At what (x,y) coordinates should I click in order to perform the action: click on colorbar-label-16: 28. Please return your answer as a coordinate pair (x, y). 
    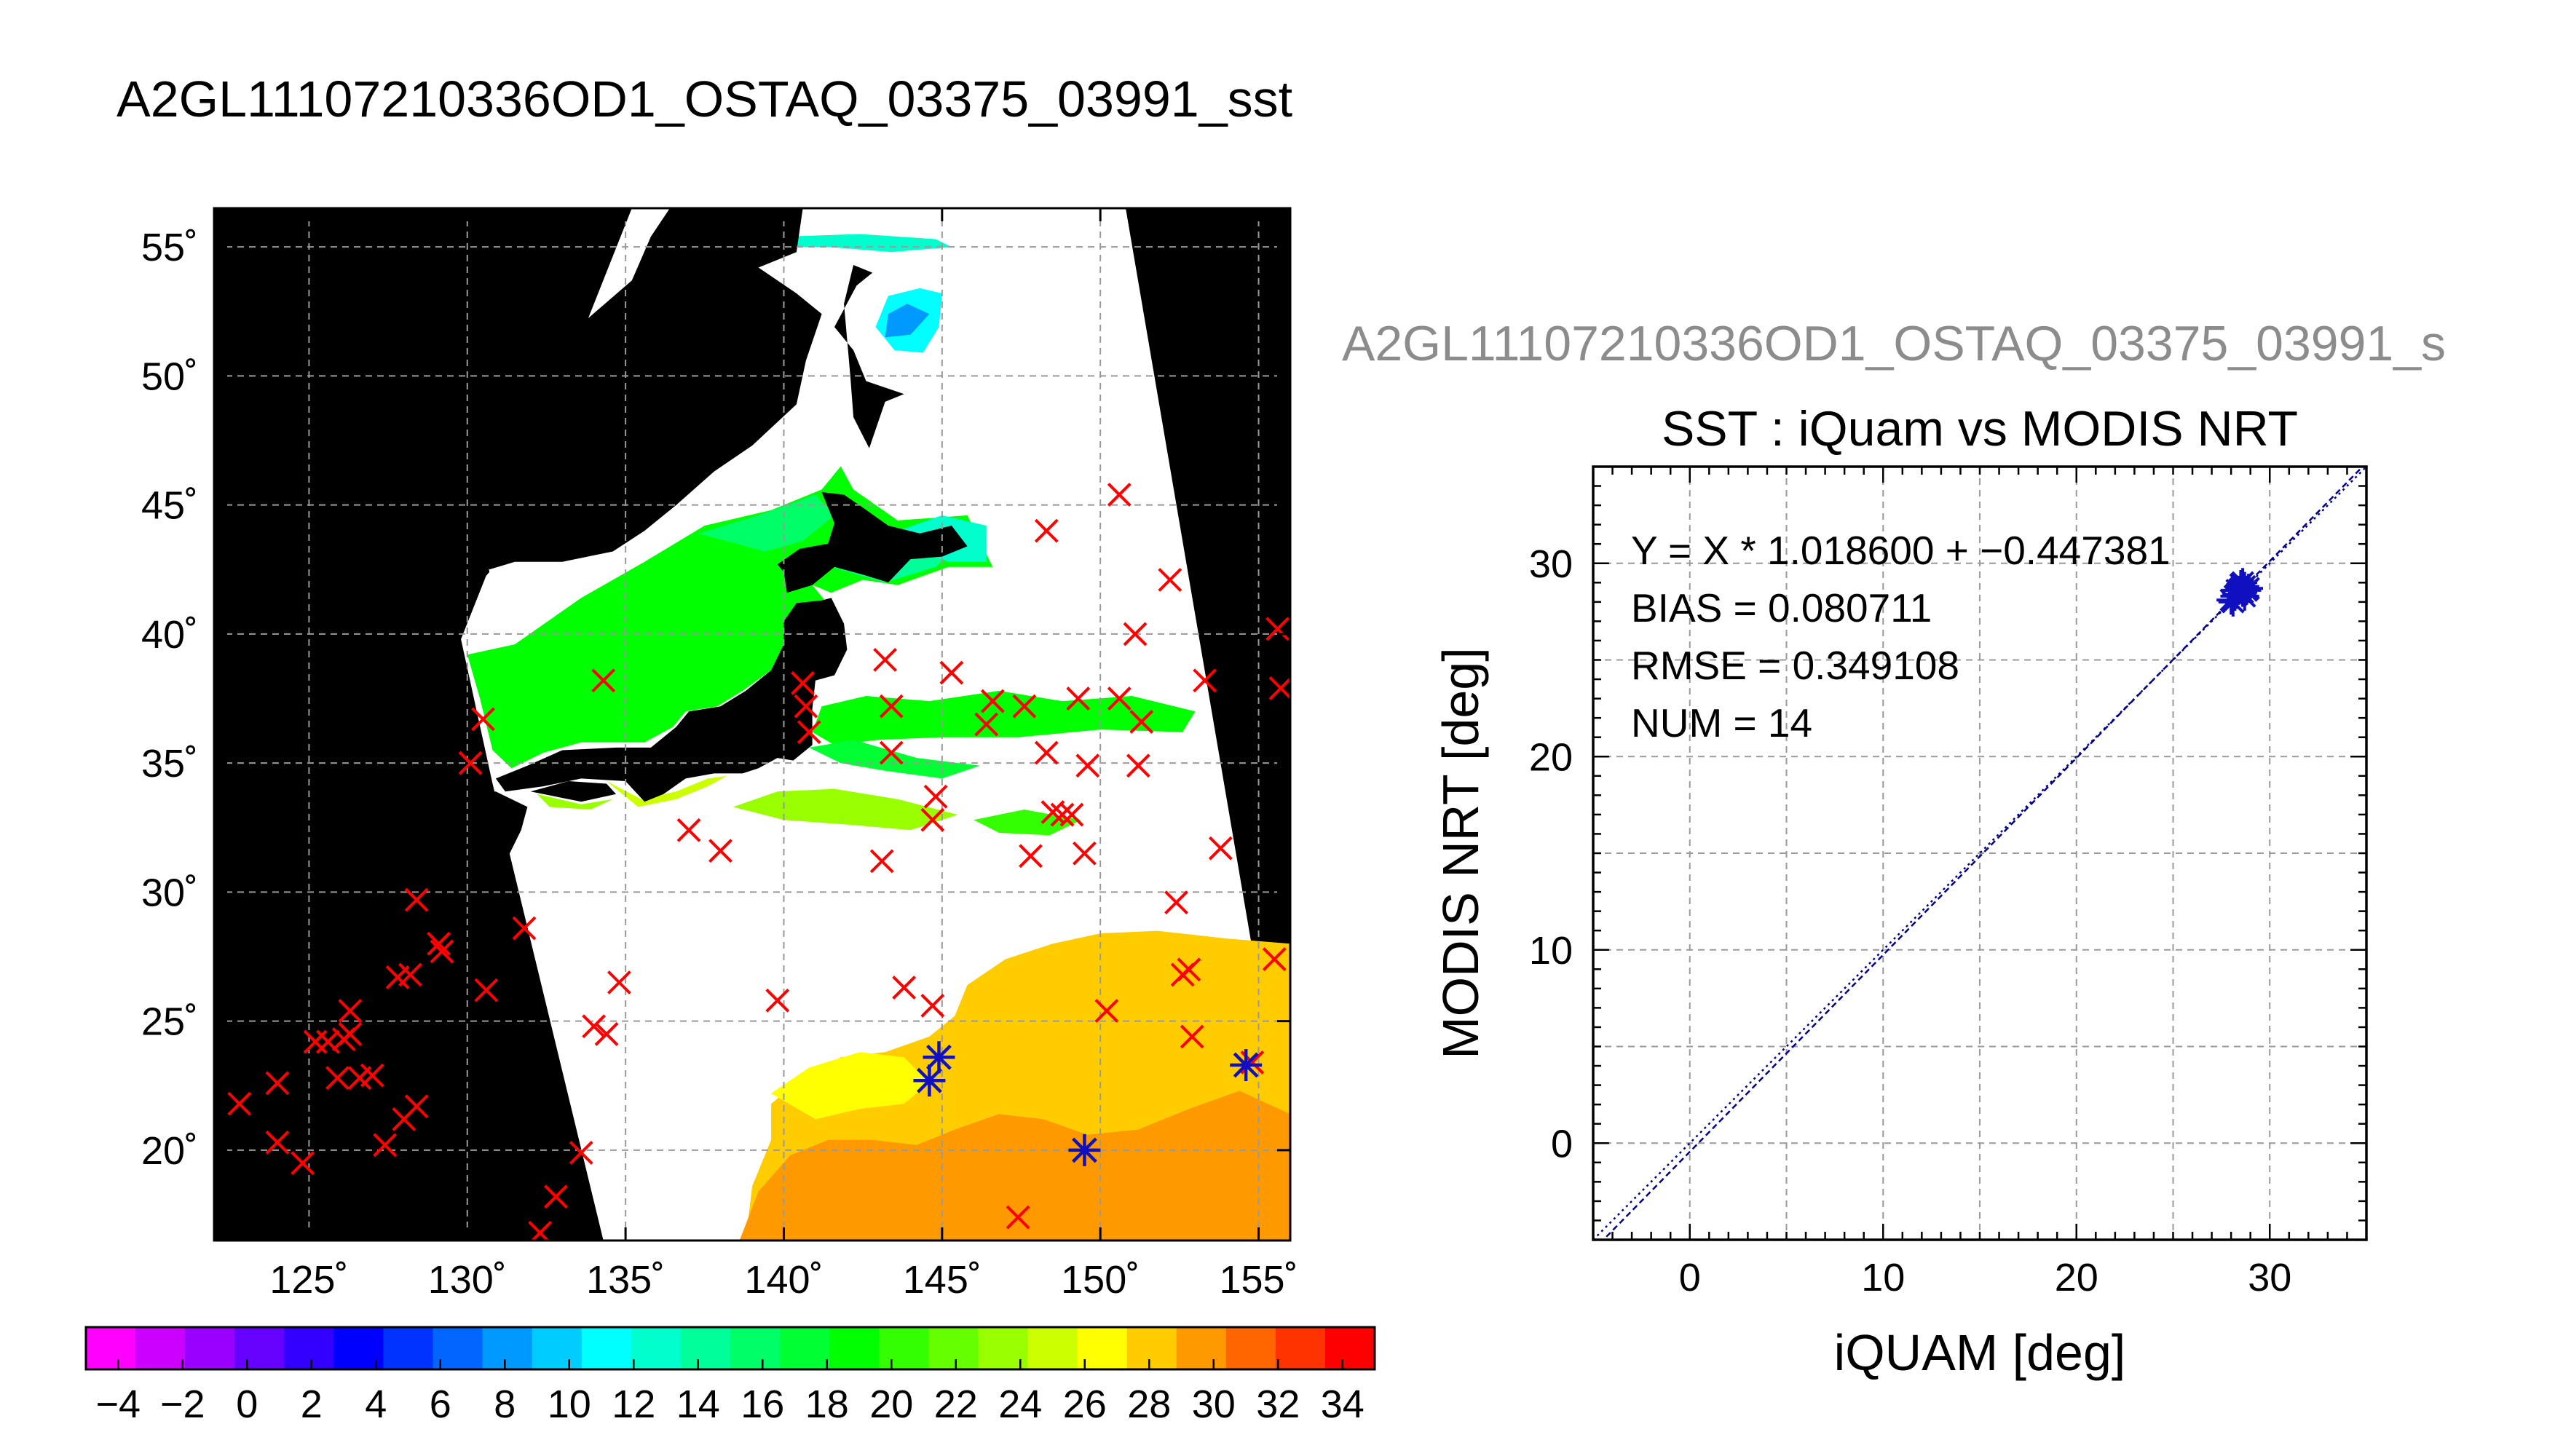
    Looking at the image, I should click on (1149, 1404).